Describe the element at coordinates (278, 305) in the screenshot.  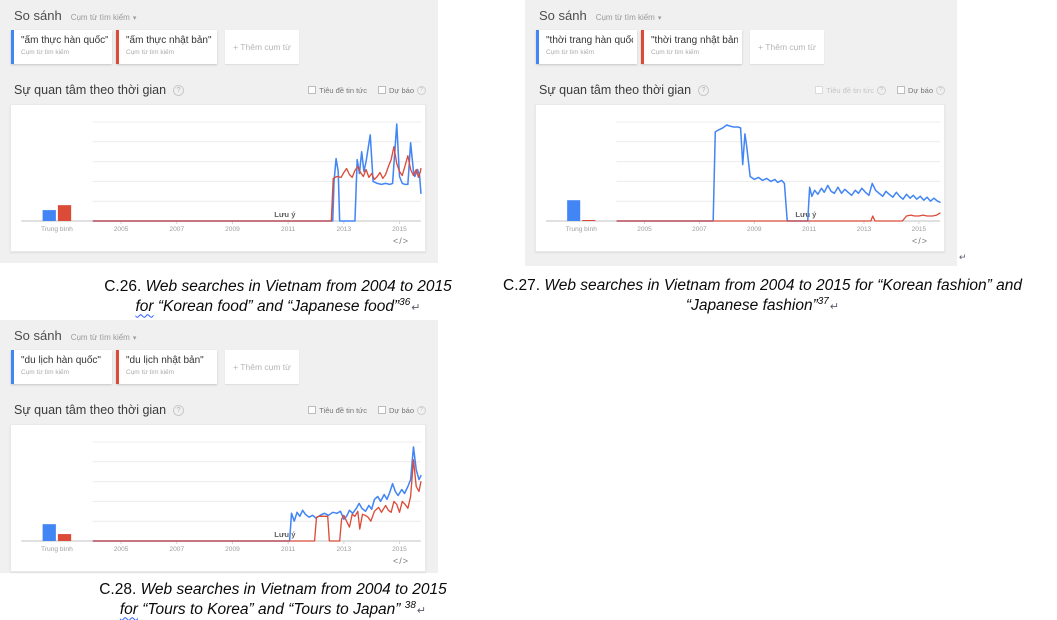
I see `caption-line-2: for “Korean food” and “Japanese food”36↵` at that location.